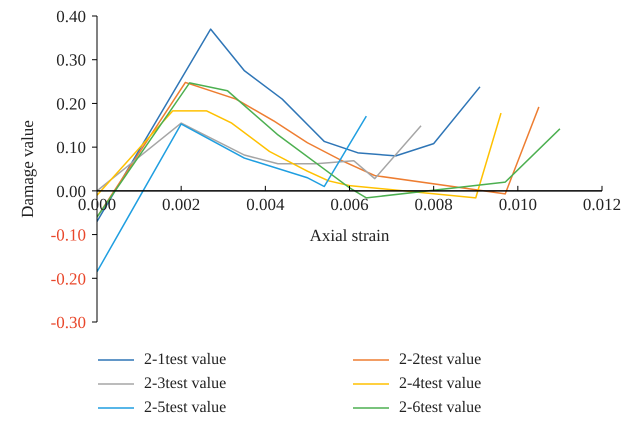 The height and width of the screenshot is (426, 626). Describe the element at coordinates (185, 408) in the screenshot. I see `legend-label: 2-5test value` at that location.